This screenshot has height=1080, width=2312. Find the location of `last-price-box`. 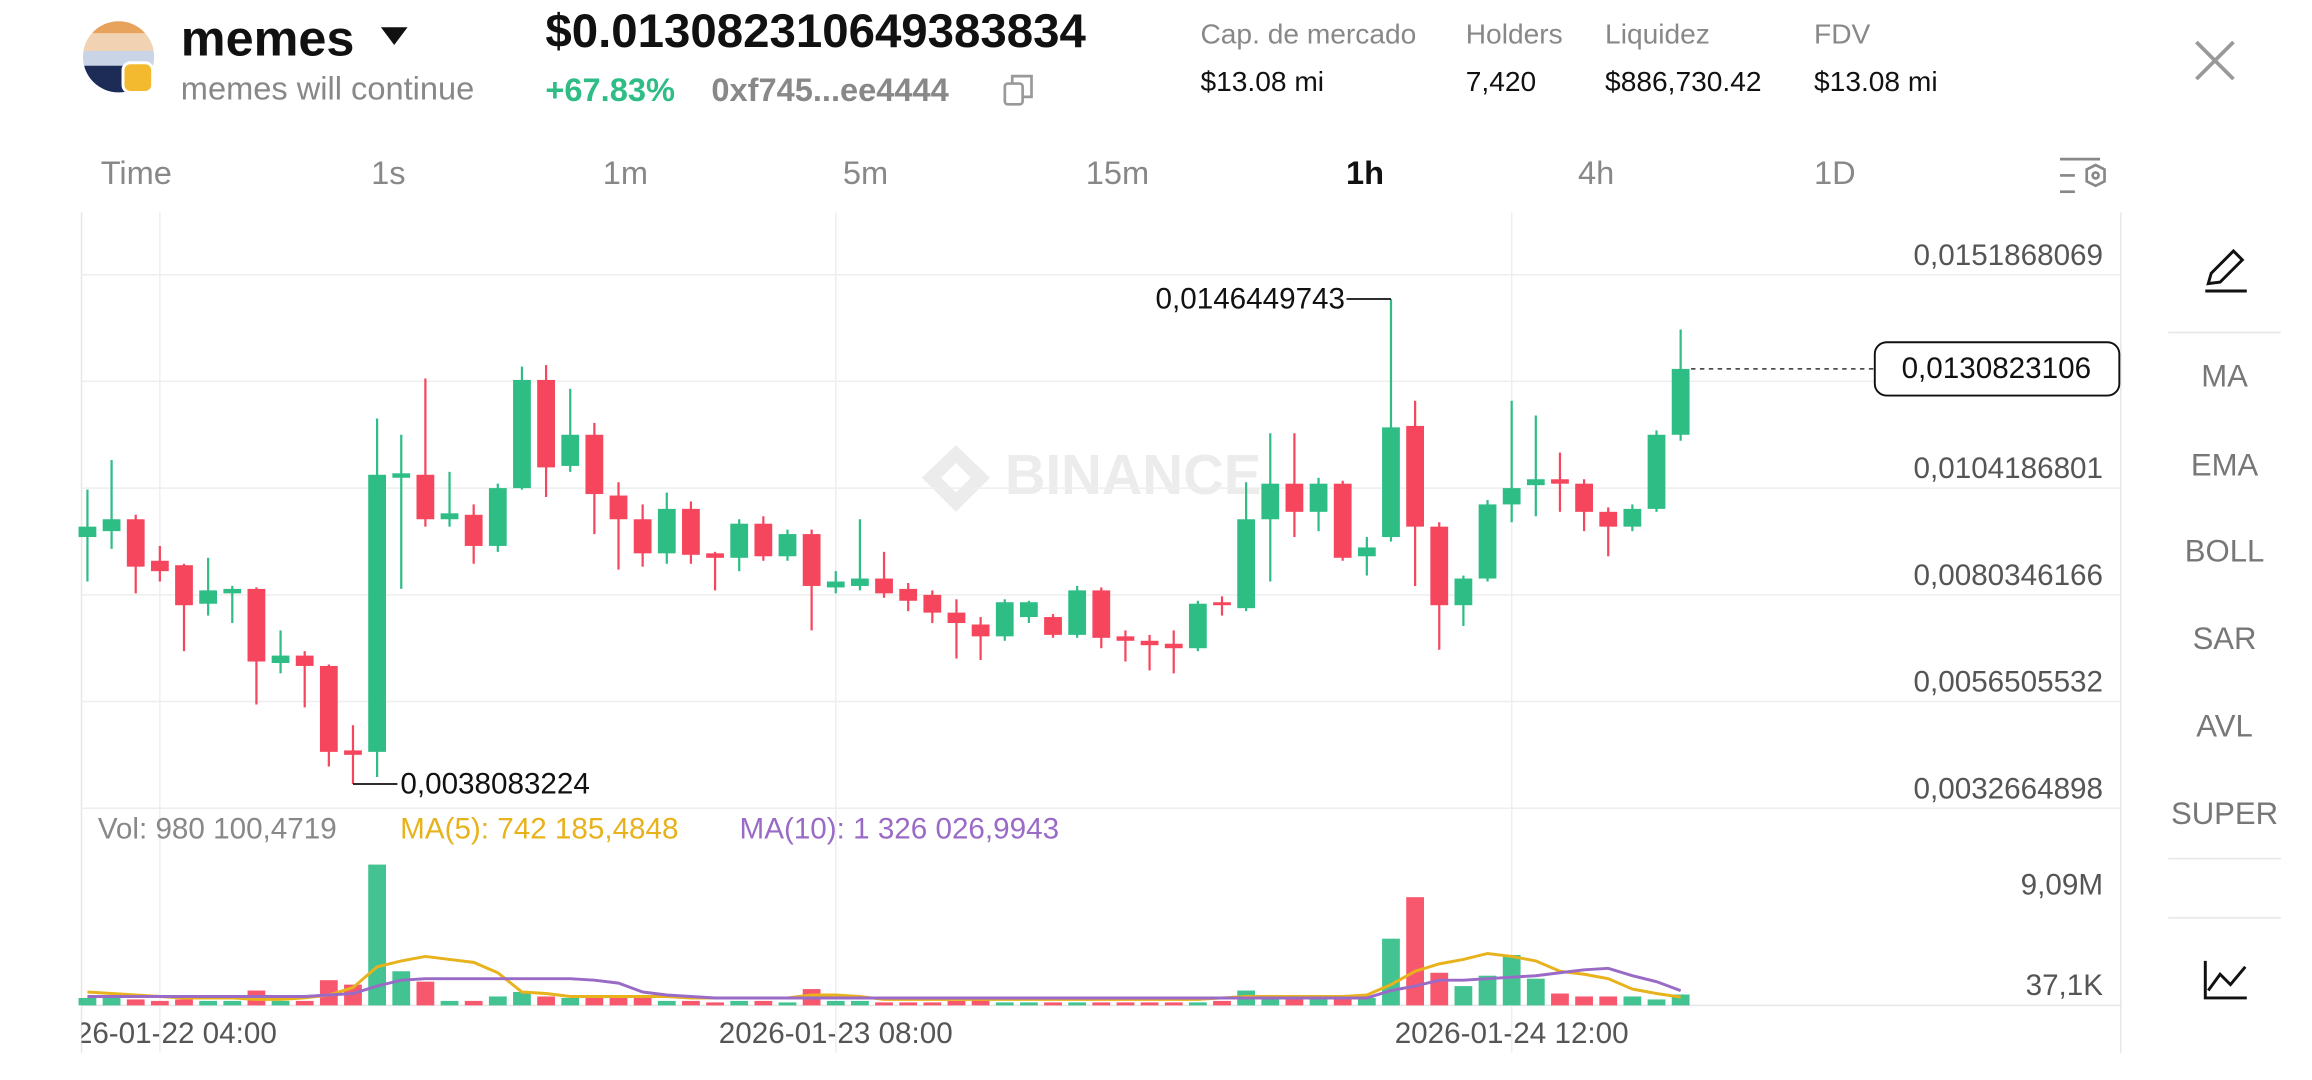

last-price-box is located at coordinates (1997, 369).